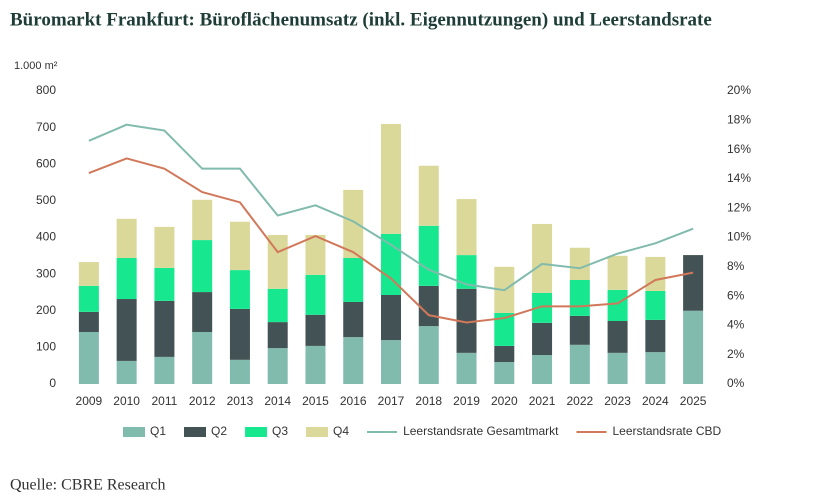 The image size is (839, 502). What do you see at coordinates (655, 401) in the screenshot?
I see `x-tick-label: 2024` at bounding box center [655, 401].